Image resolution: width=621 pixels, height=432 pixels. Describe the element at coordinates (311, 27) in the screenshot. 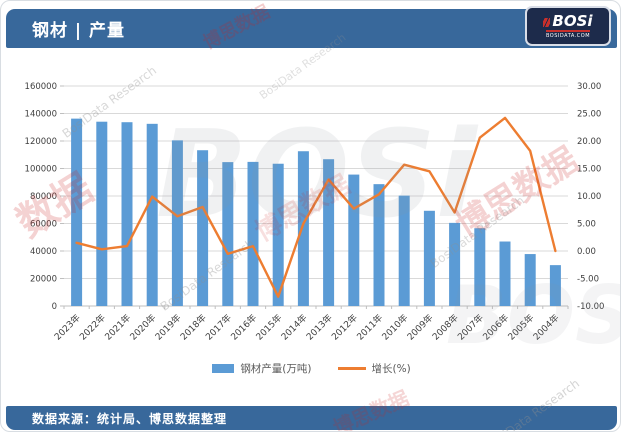

I see `header-bar: 钢材 | 产量 BOSi BOSIDATA.COM` at that location.